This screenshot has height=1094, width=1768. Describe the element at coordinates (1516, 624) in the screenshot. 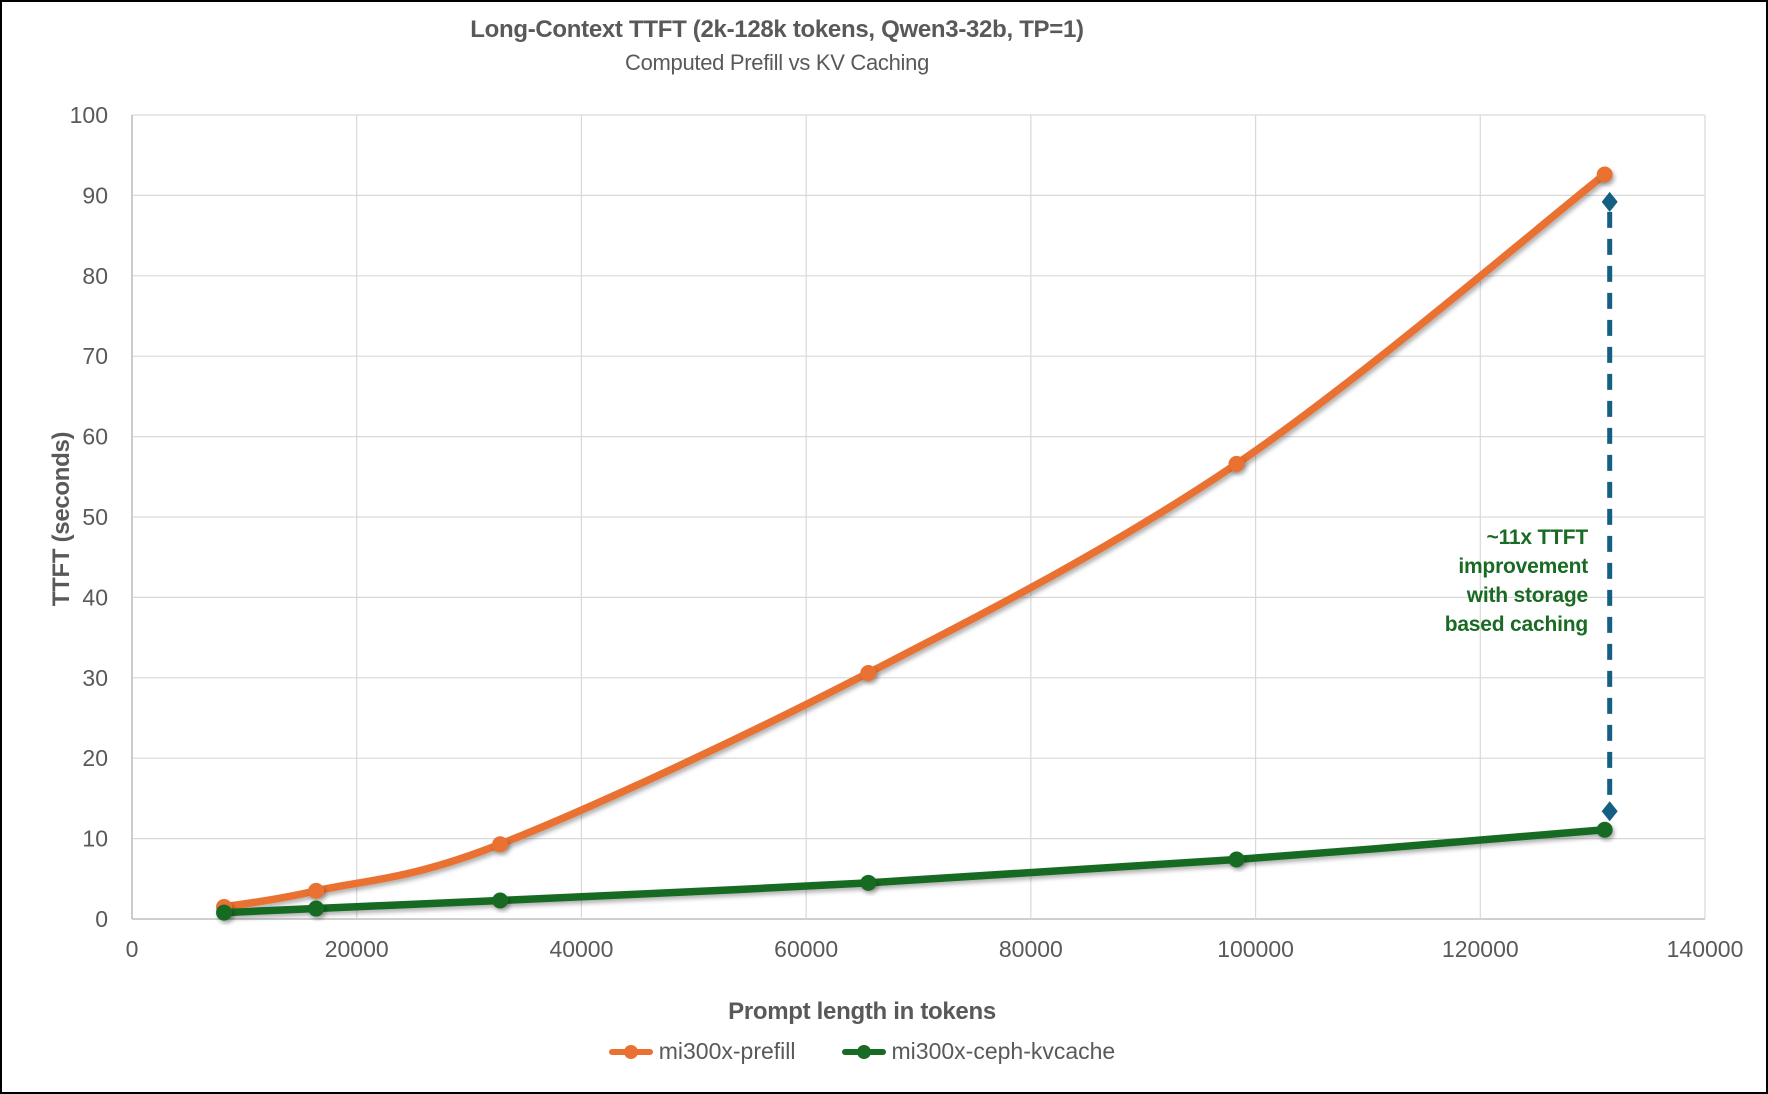

I see `annotation-line: based caching` at that location.